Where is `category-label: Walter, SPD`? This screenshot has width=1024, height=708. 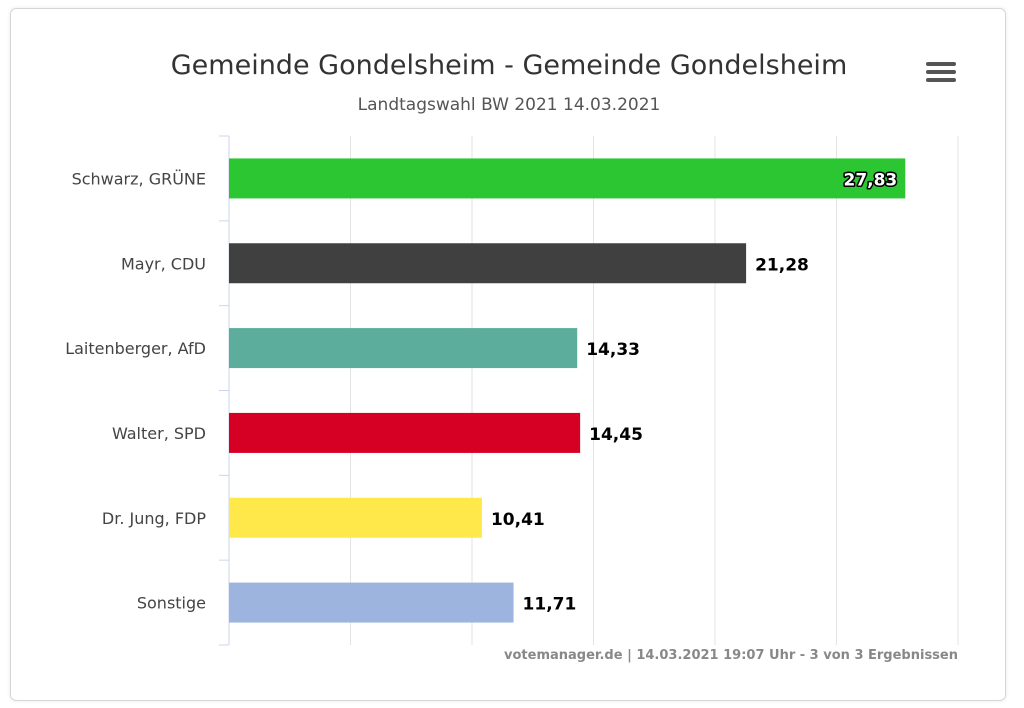
category-label: Walter, SPD is located at coordinates (159, 433).